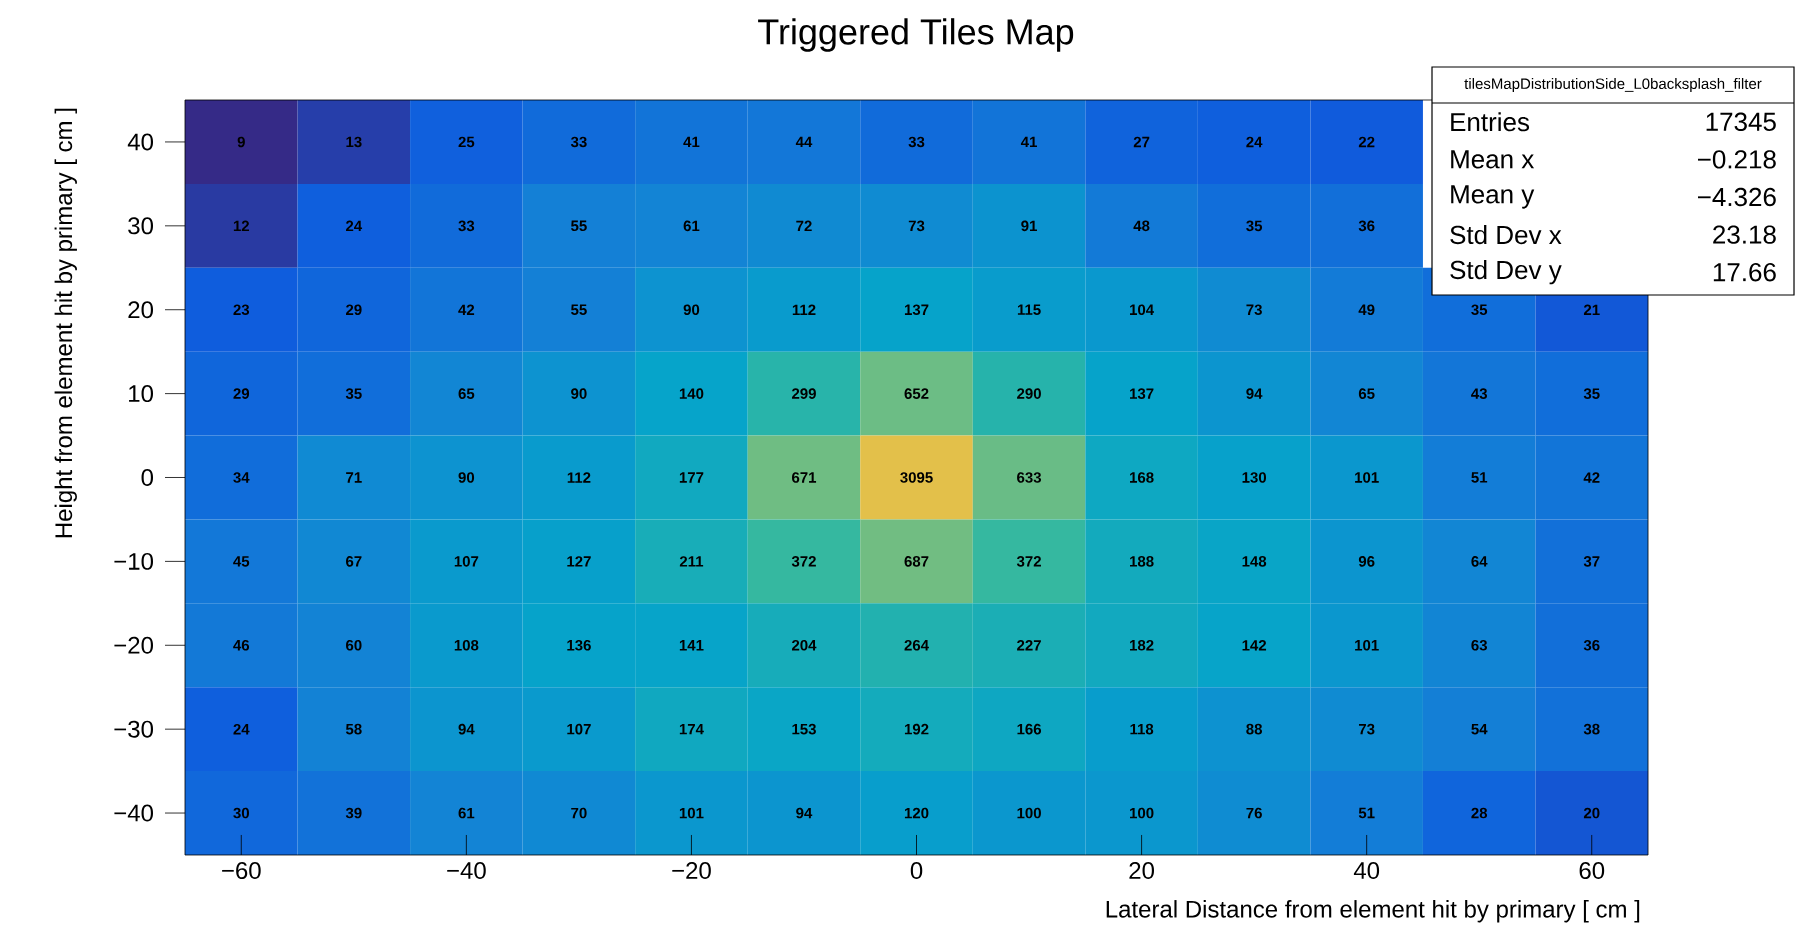 The width and height of the screenshot is (1816, 947). Describe the element at coordinates (466, 142) in the screenshot. I see `data-label: 25` at that location.